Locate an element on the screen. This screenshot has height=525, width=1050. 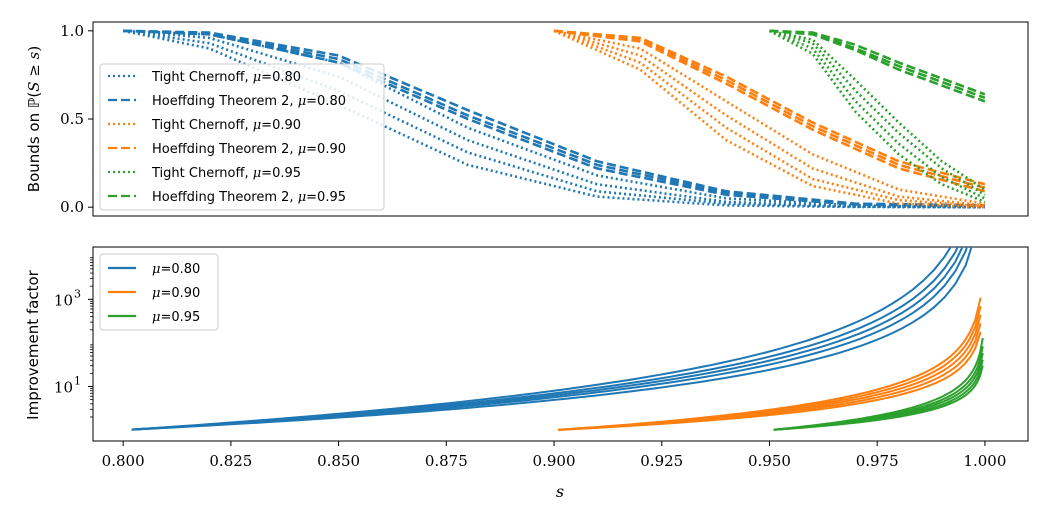
bottom-legend: μ=0.80 μ=0.90 μ=0.95 is located at coordinates (159, 292).